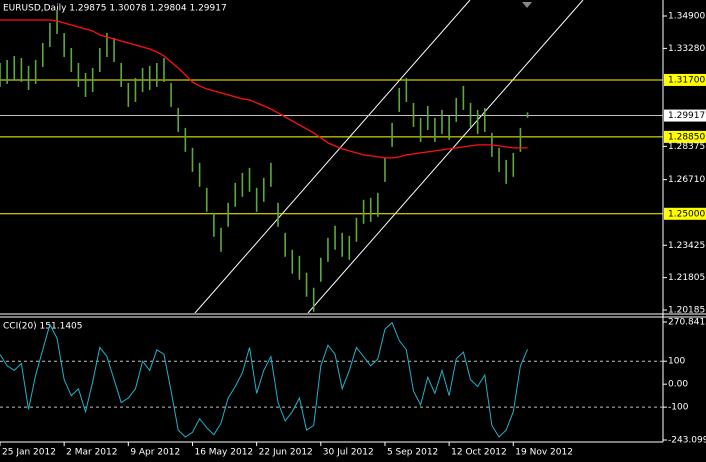 This screenshot has height=462, width=706. Describe the element at coordinates (348, 453) in the screenshot. I see `x-tick-label: 30 Jul 2012` at that location.